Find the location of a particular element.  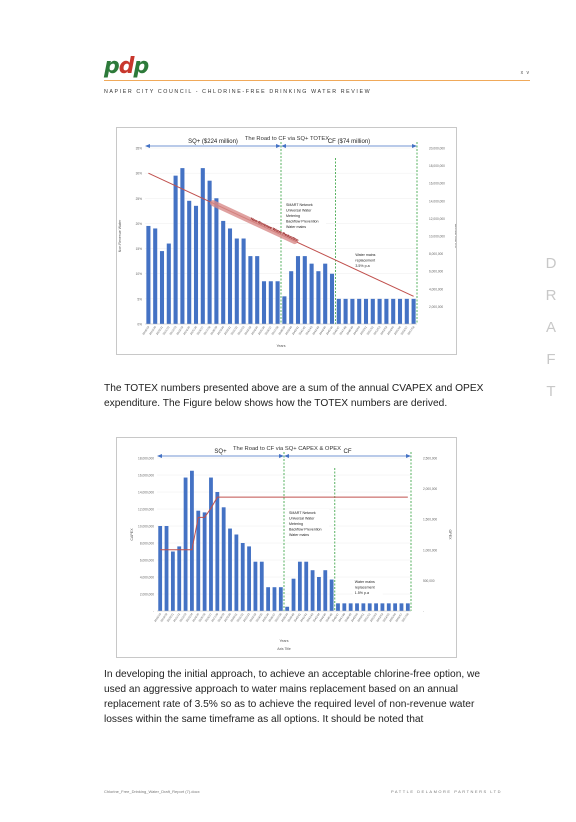

company-logo: pdp is located at coordinates (127, 66).